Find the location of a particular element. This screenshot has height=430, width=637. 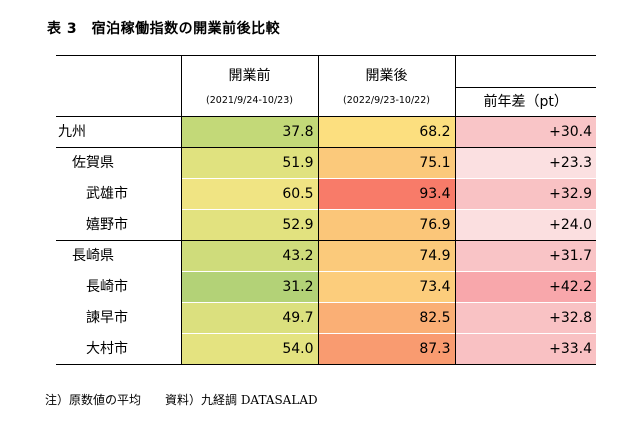

row-label: 嬉野市 is located at coordinates (118, 225).